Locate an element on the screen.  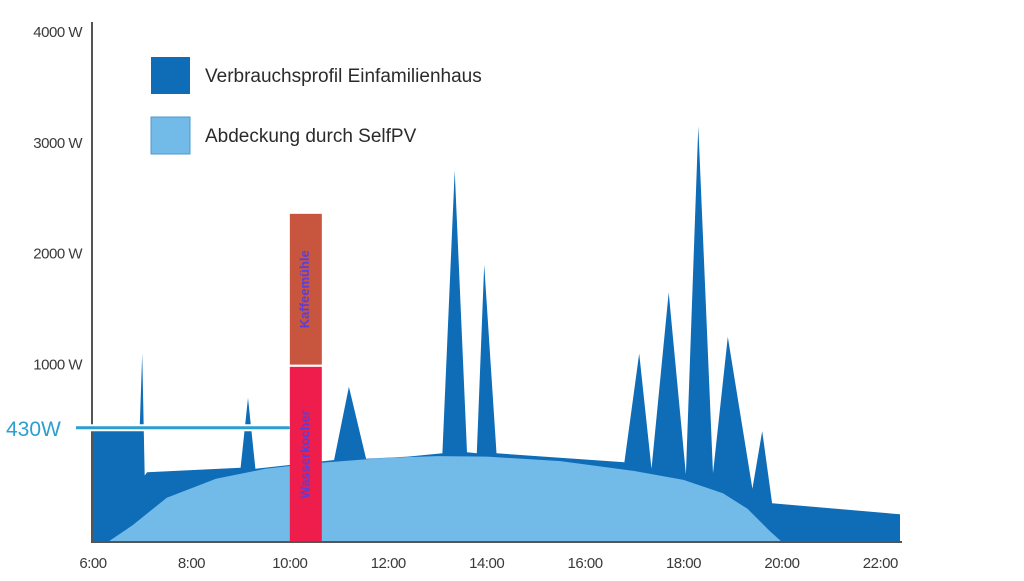
y-tick-label: 2000 W is located at coordinates (58, 254).